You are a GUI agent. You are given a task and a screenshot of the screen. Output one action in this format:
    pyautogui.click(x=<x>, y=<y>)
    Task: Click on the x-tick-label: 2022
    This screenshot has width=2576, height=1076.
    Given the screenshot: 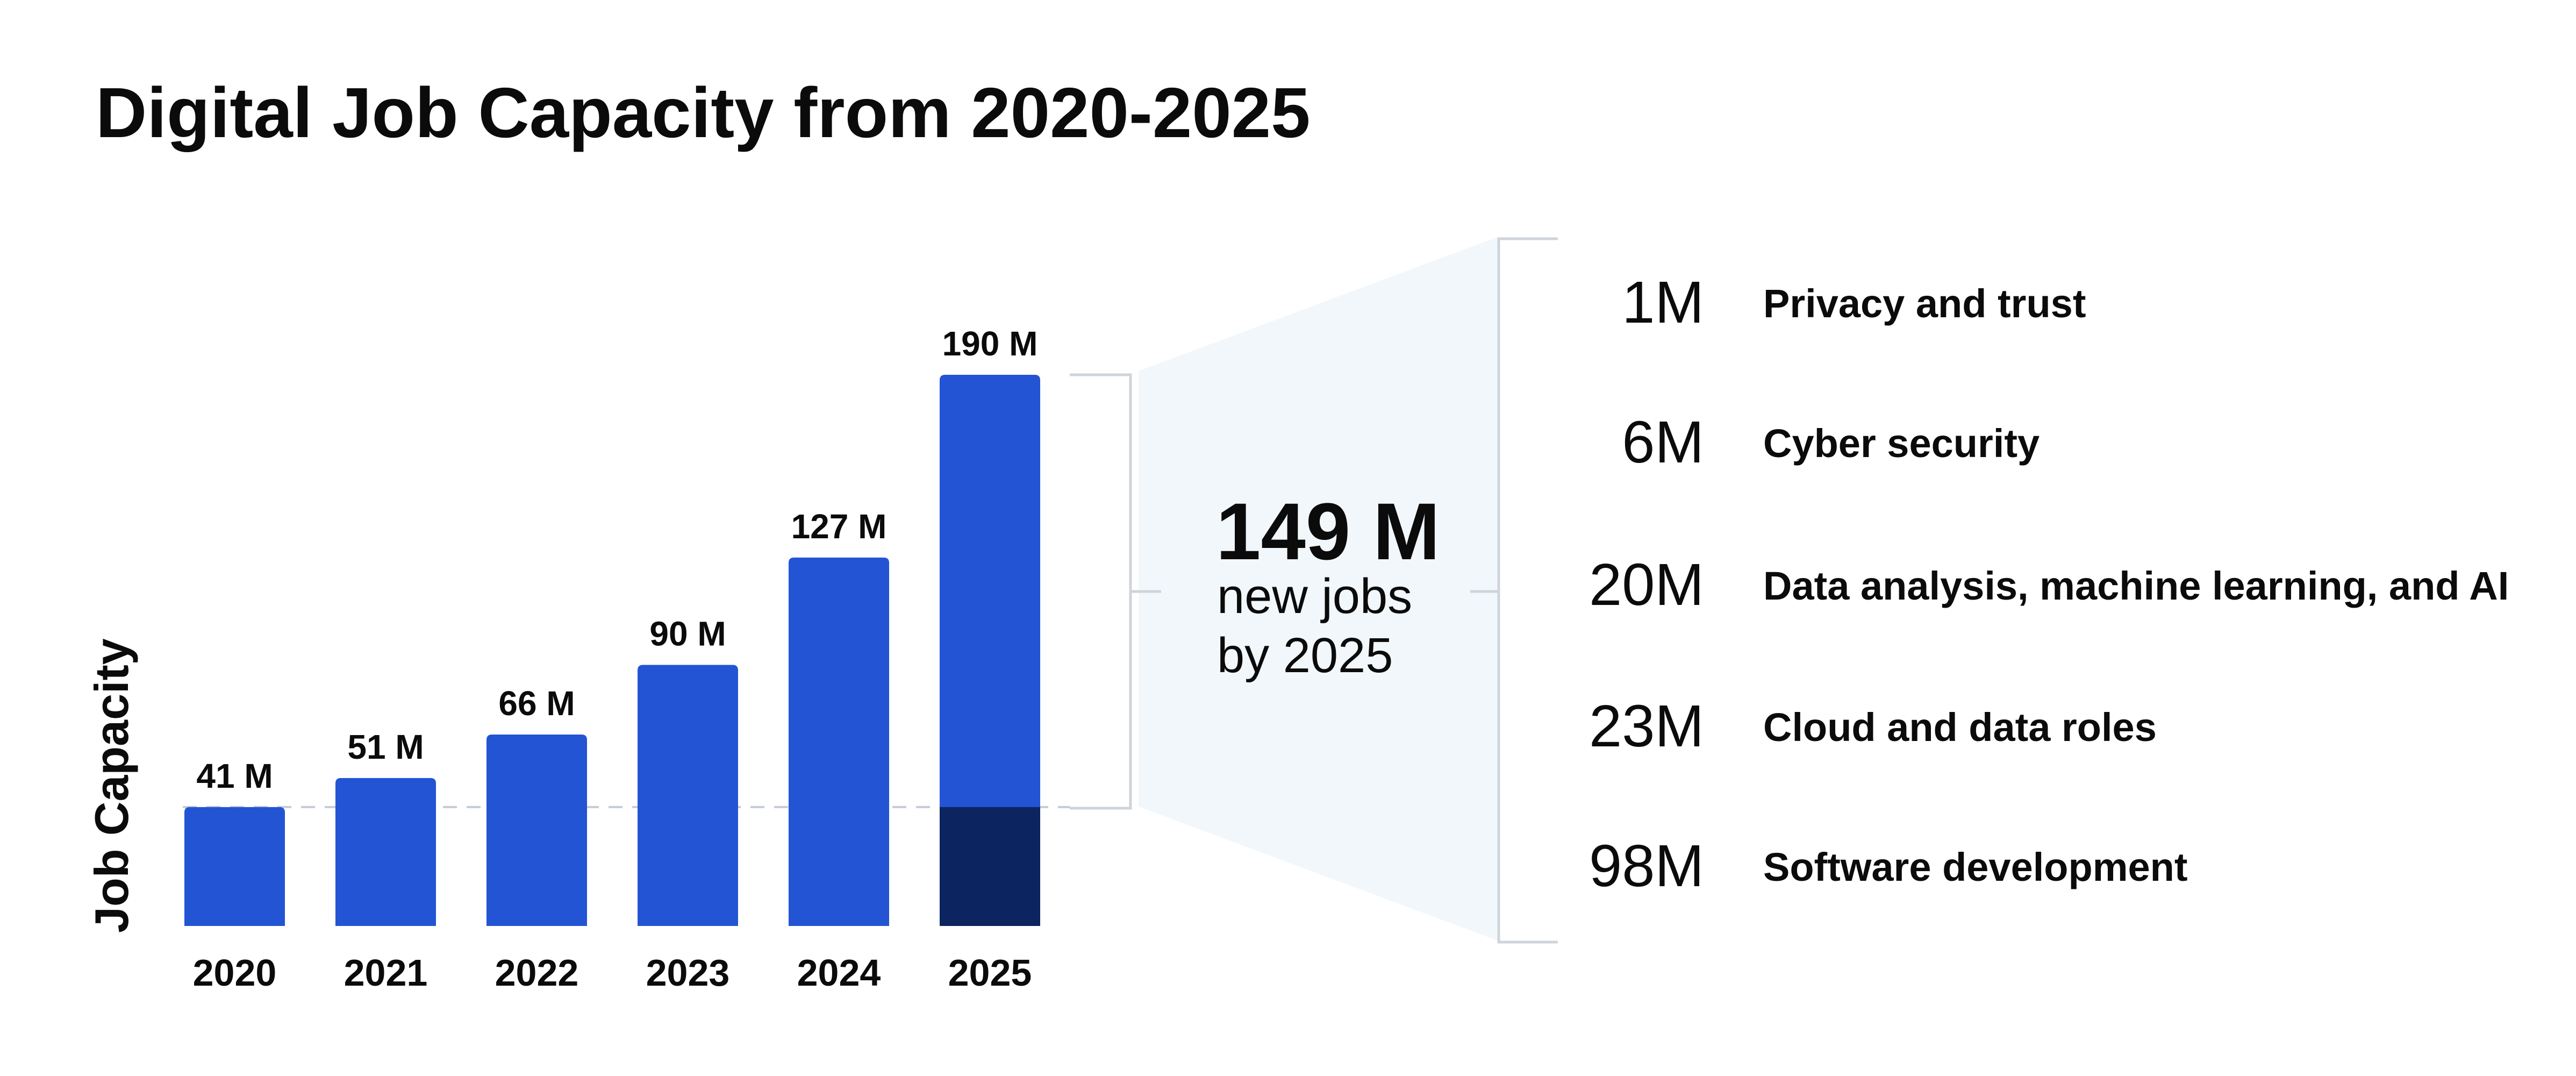 What is the action you would take?
    pyautogui.click(x=537, y=973)
    